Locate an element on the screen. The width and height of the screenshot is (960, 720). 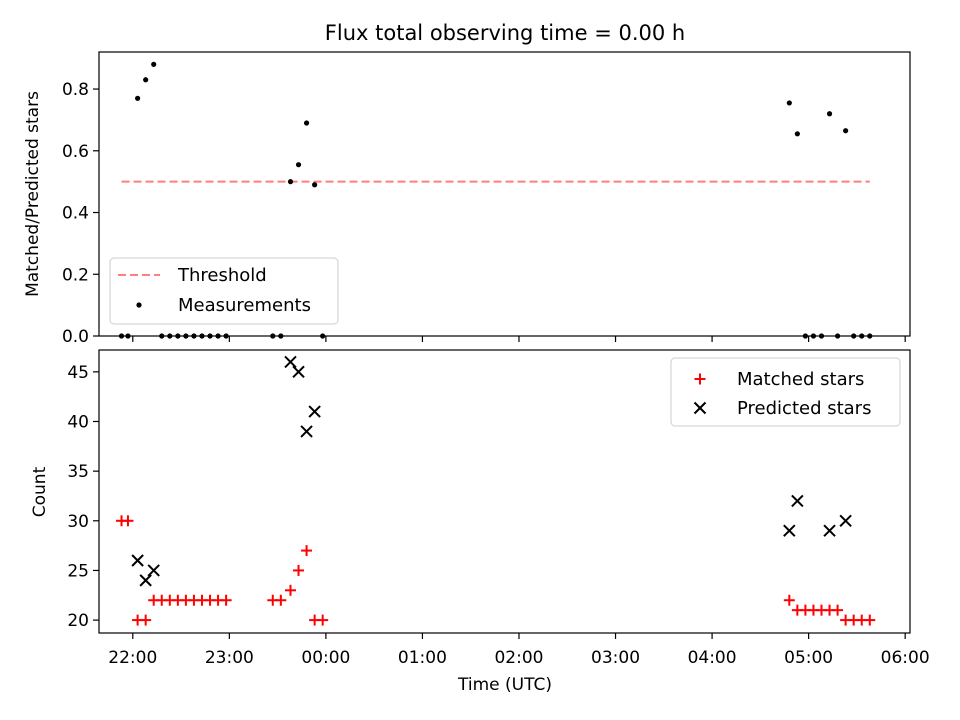
legend: Threshold Measurements is located at coordinates (224, 291).